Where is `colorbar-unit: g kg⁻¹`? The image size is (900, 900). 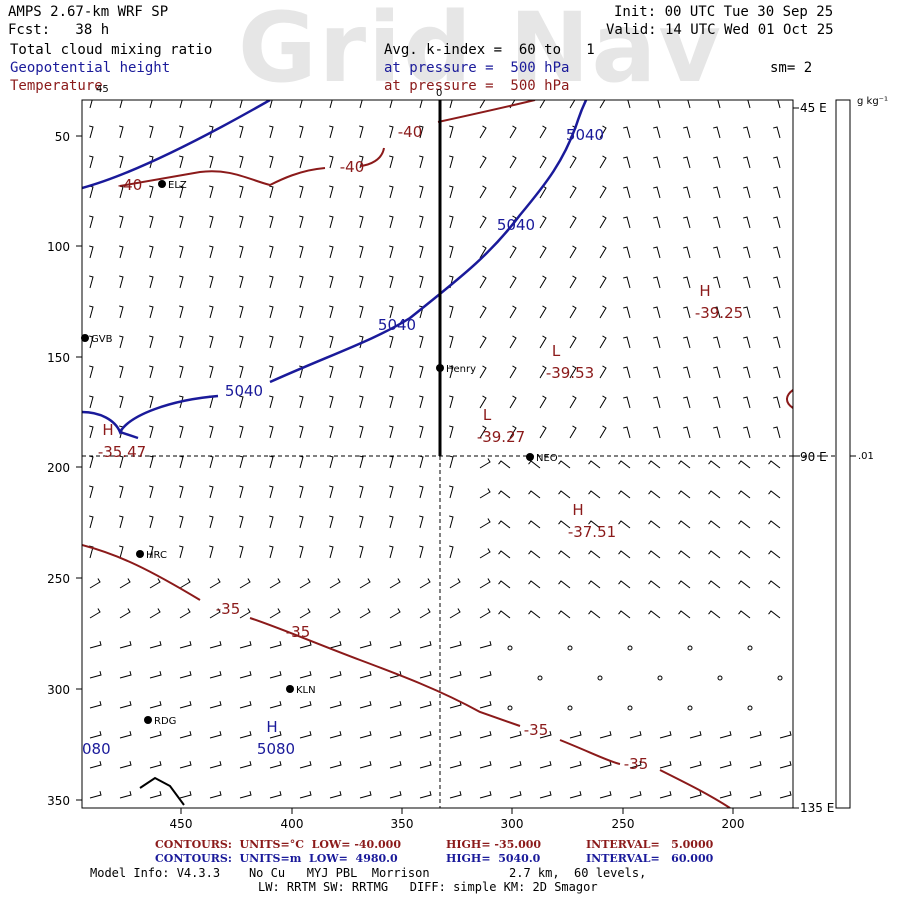
colorbar-unit: g kg⁻¹ is located at coordinates (872, 101).